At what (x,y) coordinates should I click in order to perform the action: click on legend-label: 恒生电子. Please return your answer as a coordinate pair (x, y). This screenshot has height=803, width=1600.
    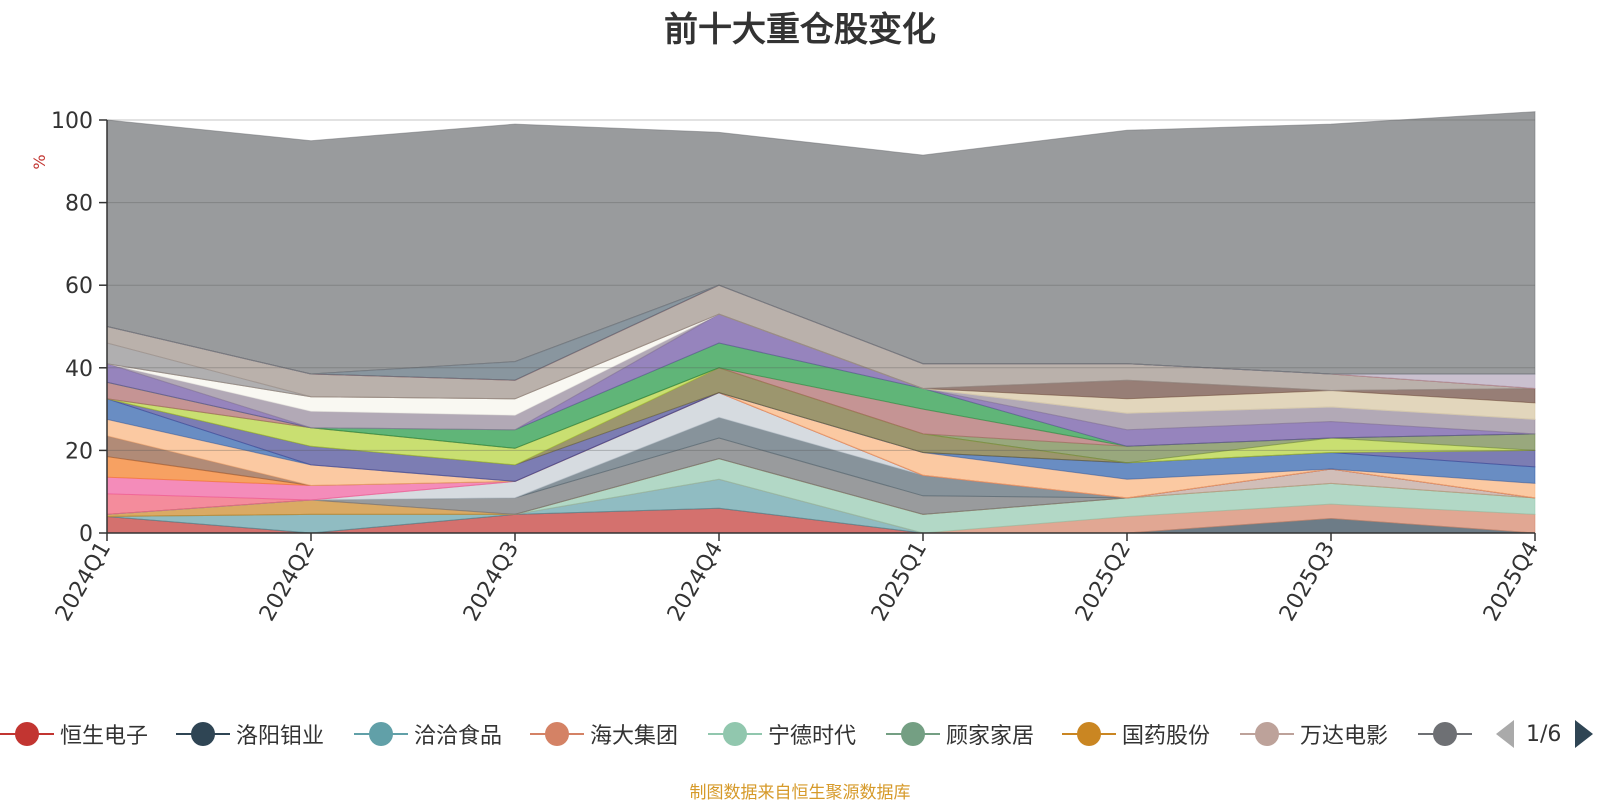
    Looking at the image, I should click on (104, 736).